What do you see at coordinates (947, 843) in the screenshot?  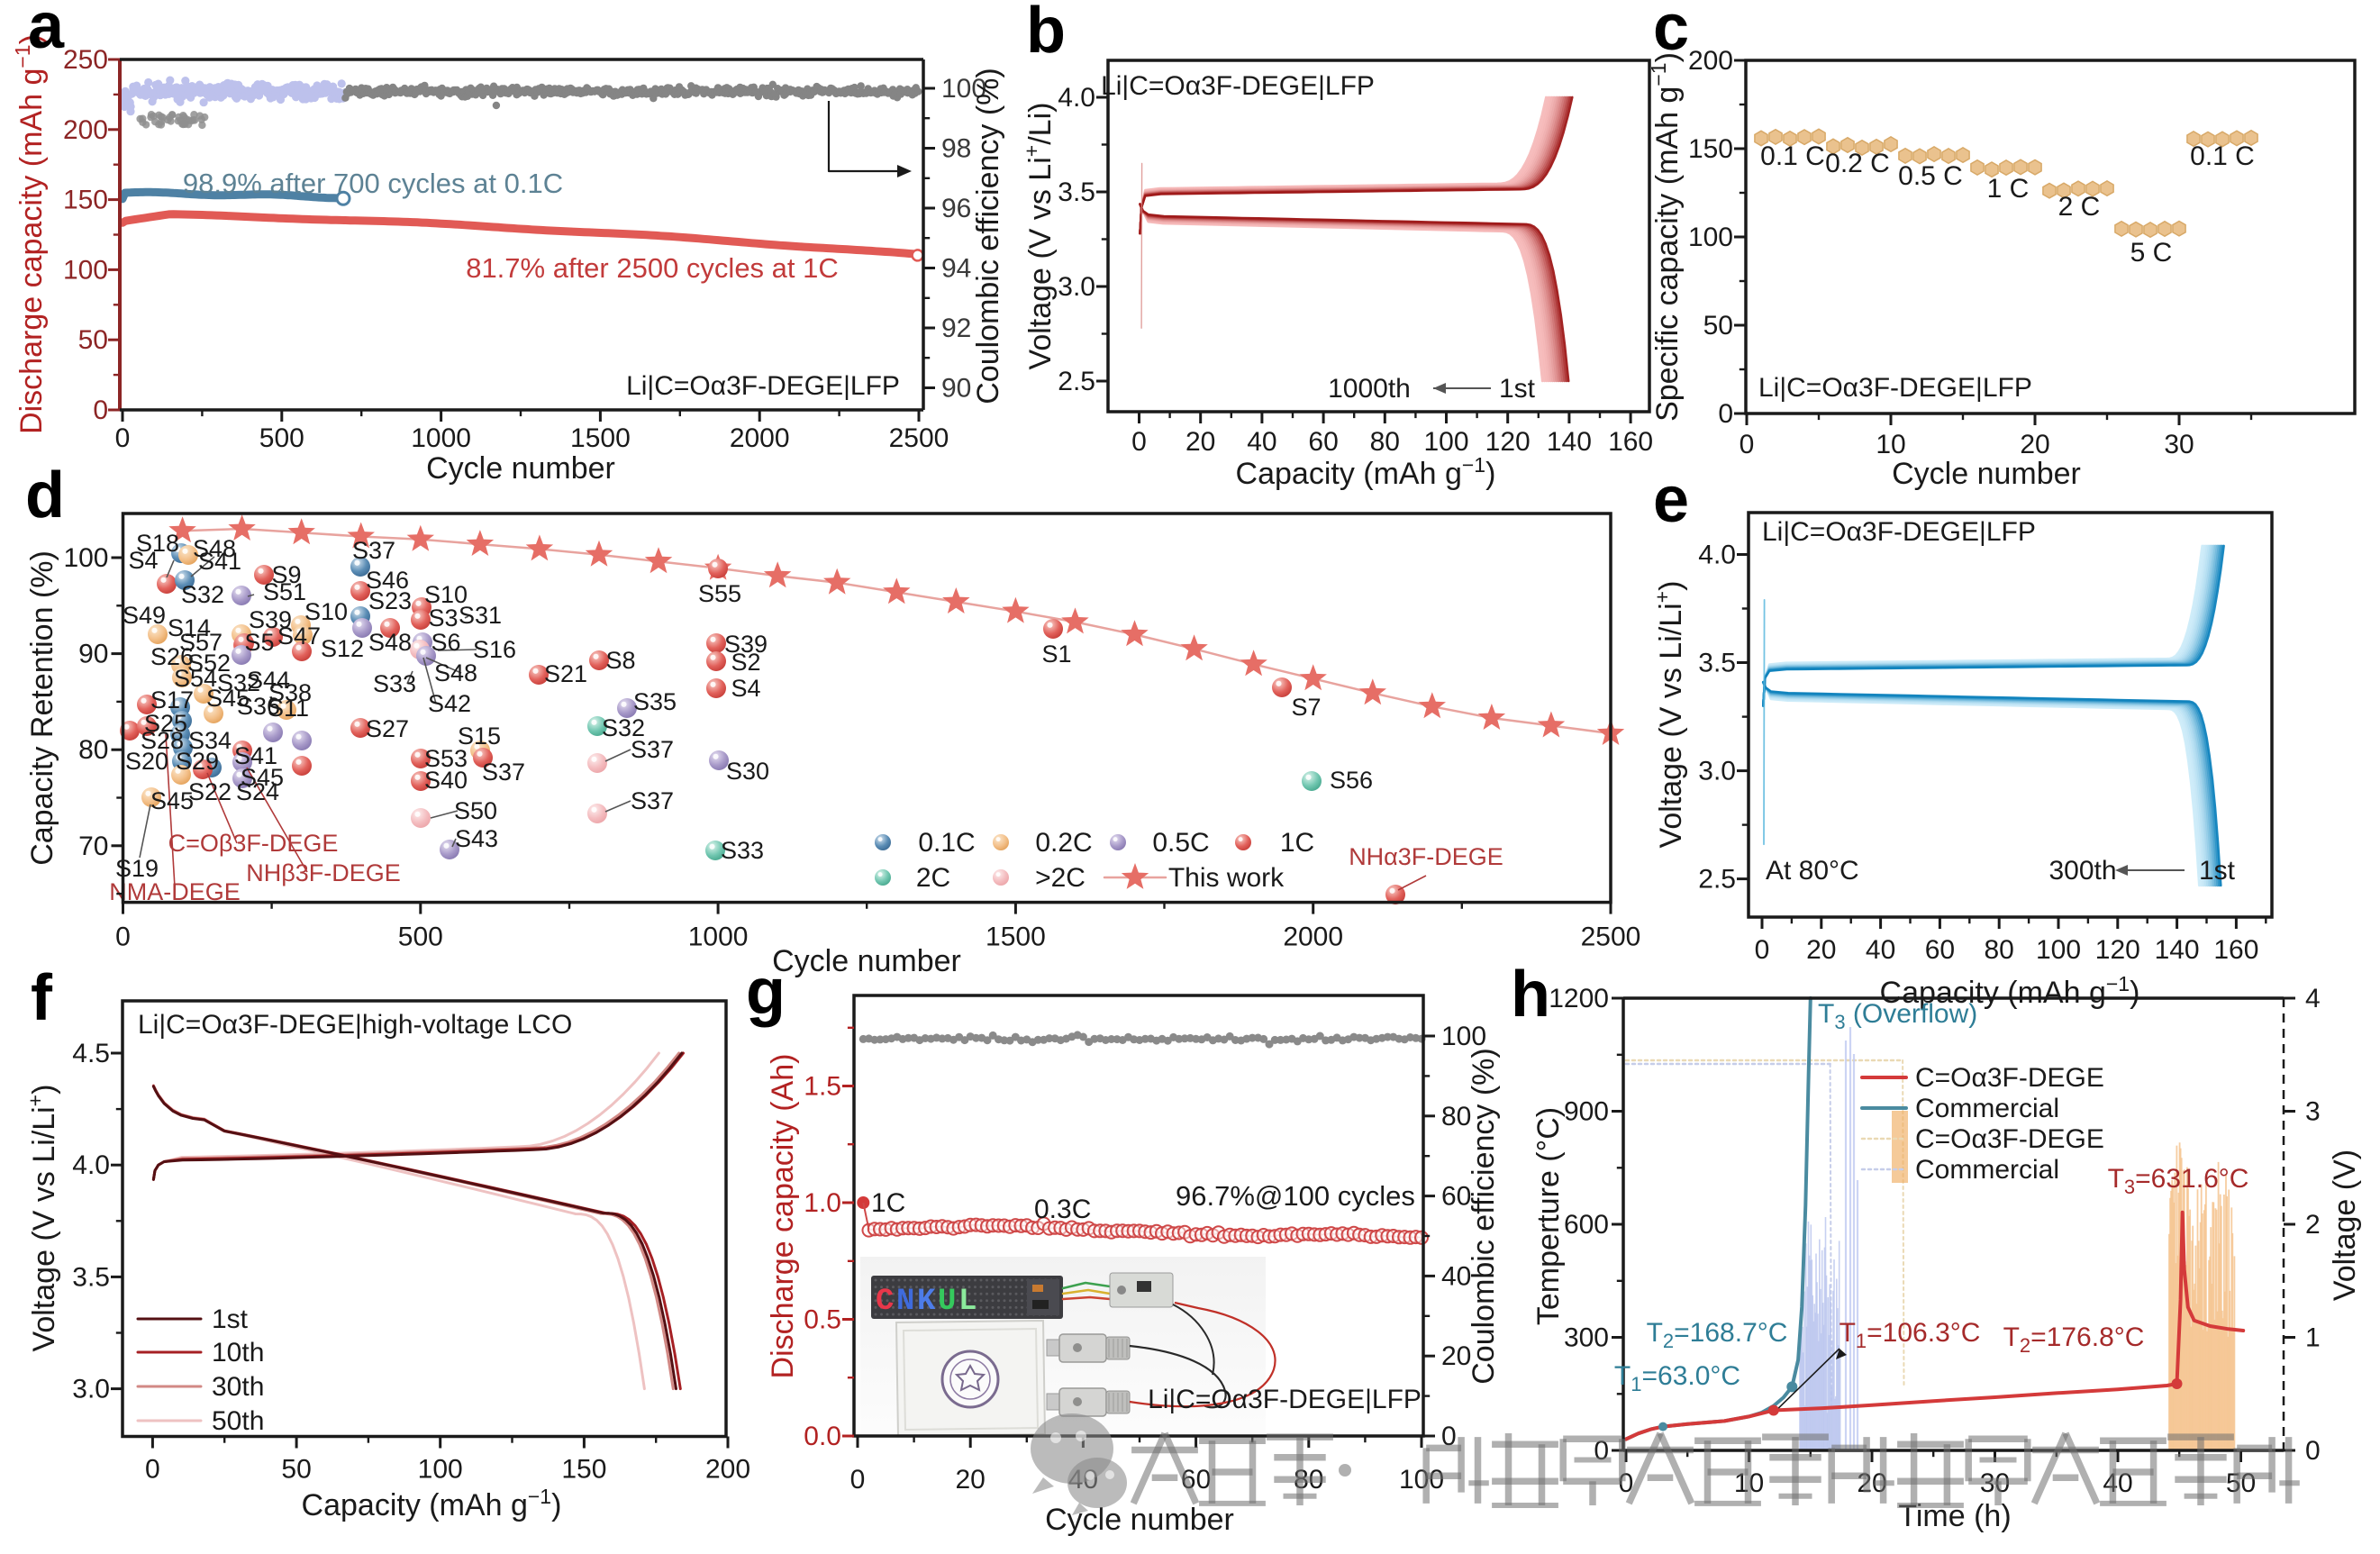 I see `svg-text: 0.1C` at bounding box center [947, 843].